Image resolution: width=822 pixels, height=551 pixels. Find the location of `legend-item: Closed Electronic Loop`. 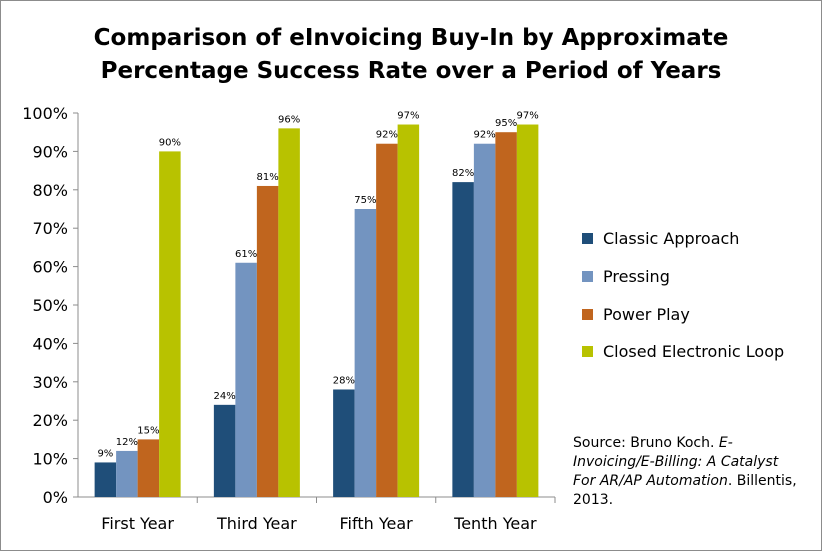

legend-item: Closed Electronic Loop is located at coordinates (683, 351).